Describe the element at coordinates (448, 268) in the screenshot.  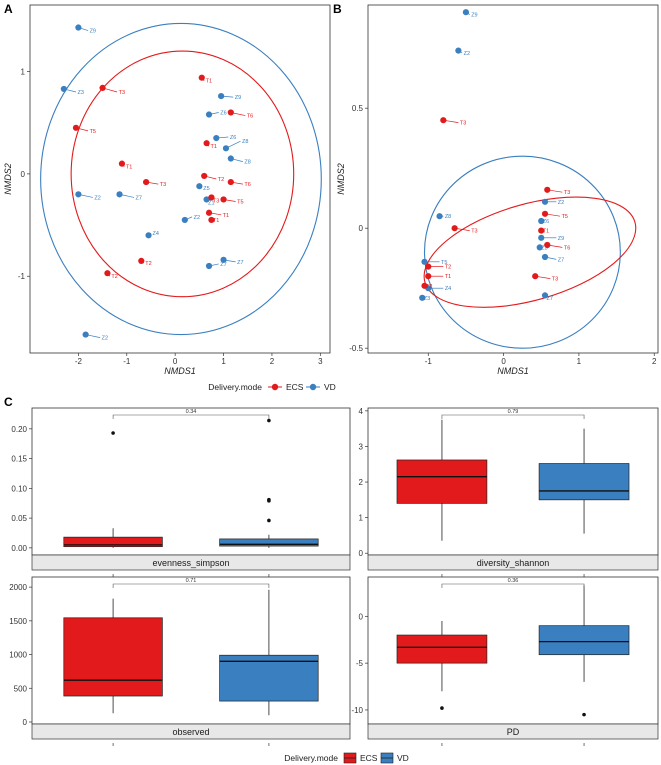
I see `nmds-b-point-label-14: T2` at that location.